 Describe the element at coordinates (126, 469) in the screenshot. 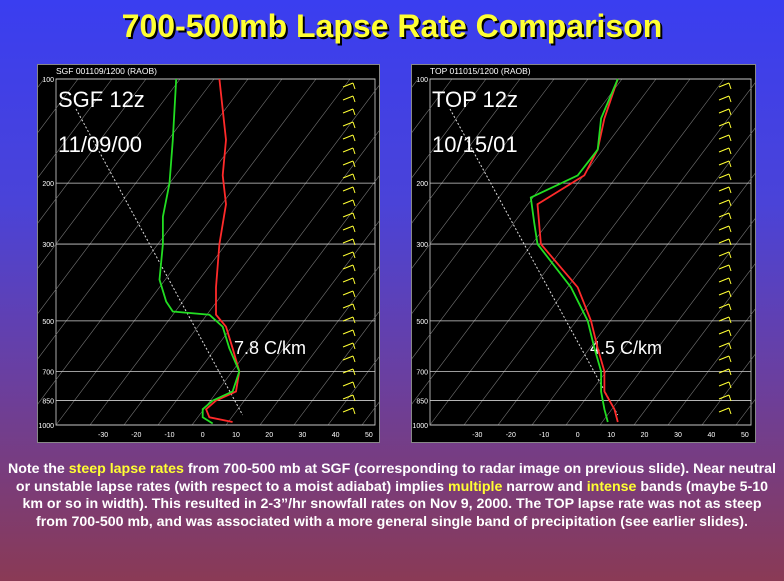

I see `caption-highlight-steep: steep lapse rates` at that location.